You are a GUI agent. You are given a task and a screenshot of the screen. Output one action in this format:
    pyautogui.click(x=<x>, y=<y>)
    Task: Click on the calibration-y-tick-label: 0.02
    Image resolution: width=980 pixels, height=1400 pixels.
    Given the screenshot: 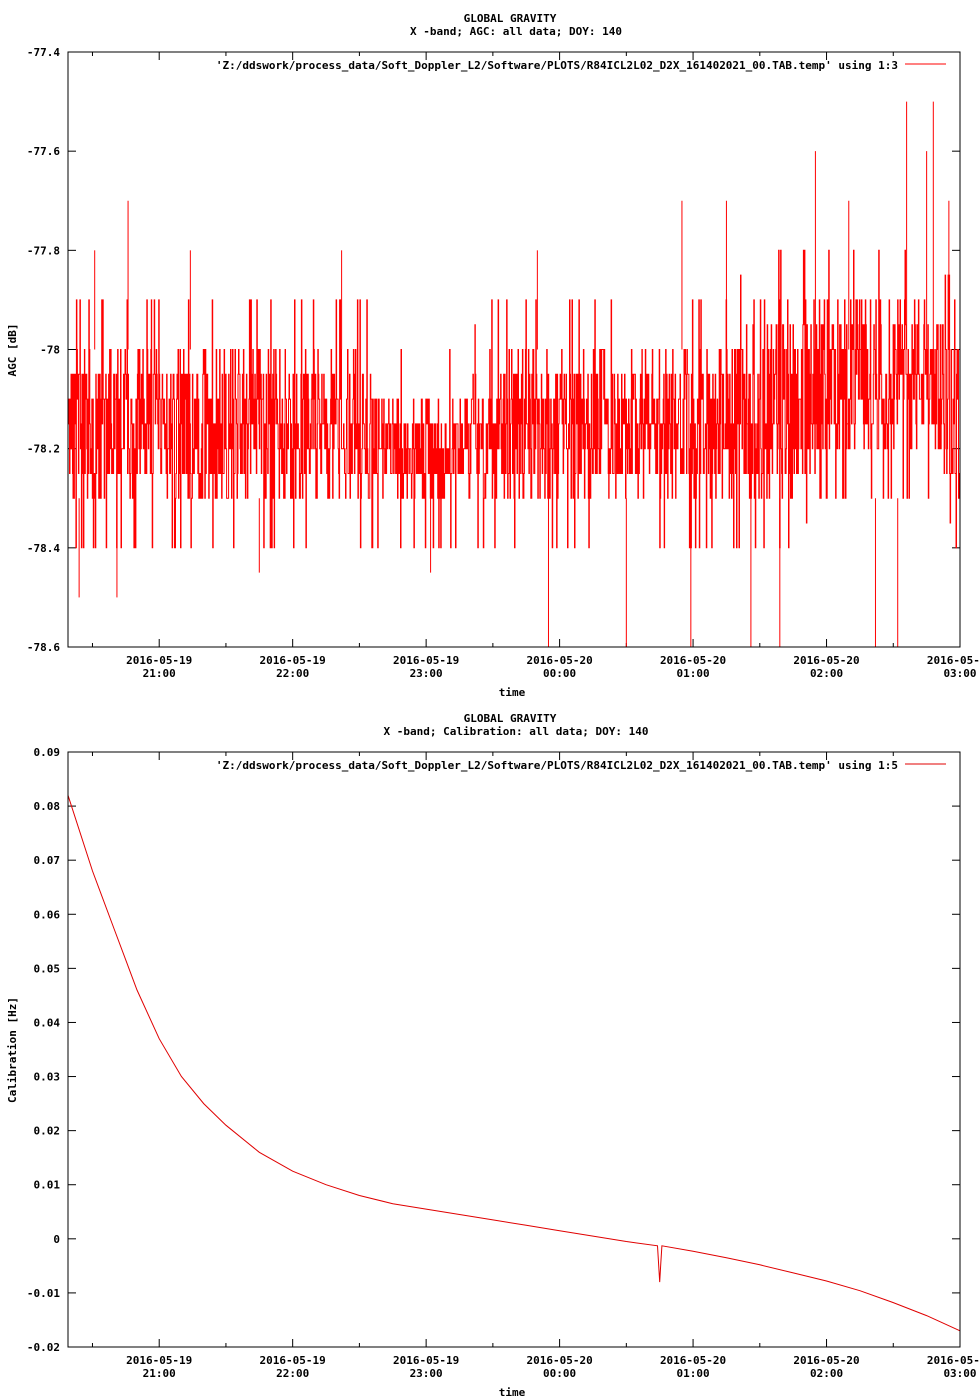 What is the action you would take?
    pyautogui.click(x=47, y=1131)
    